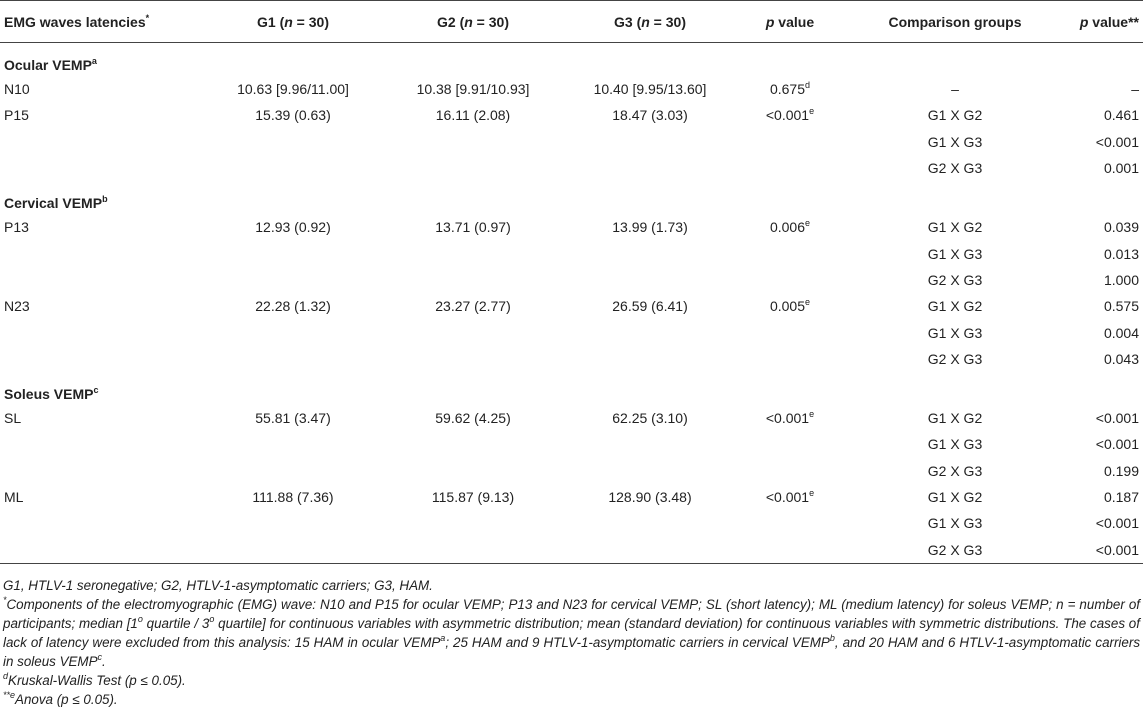 The height and width of the screenshot is (711, 1143). What do you see at coordinates (97, 680) in the screenshot?
I see `text: Kruskal-Wallis Test (p ≤ 0.05).` at bounding box center [97, 680].